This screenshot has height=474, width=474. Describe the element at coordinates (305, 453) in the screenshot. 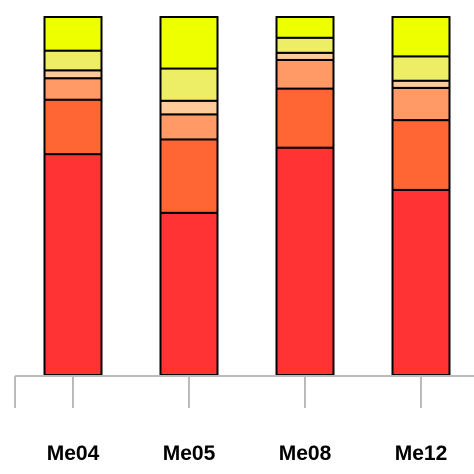

I see `x-tick-label: Me08` at that location.